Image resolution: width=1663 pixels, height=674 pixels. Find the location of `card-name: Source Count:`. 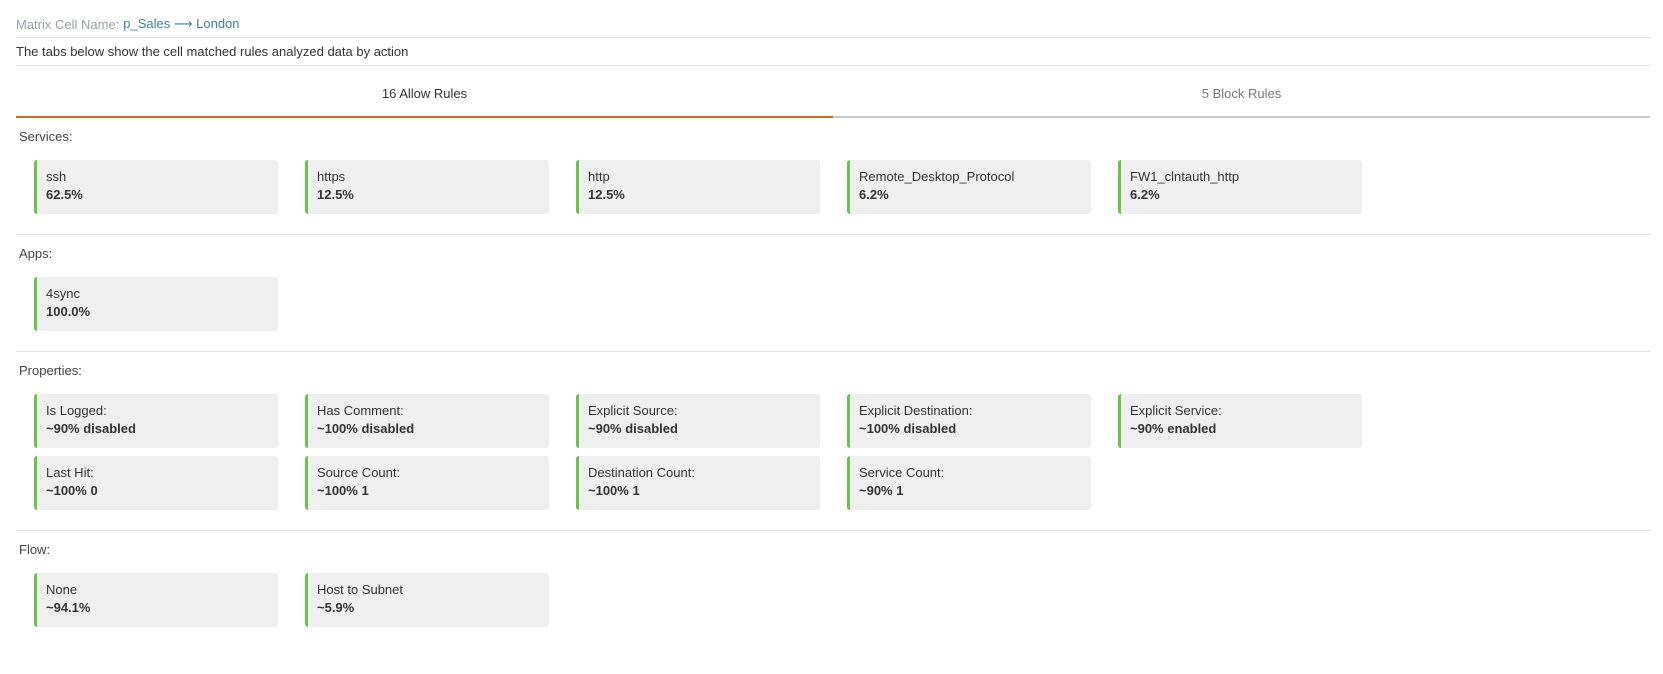

card-name: Source Count: is located at coordinates (359, 472).